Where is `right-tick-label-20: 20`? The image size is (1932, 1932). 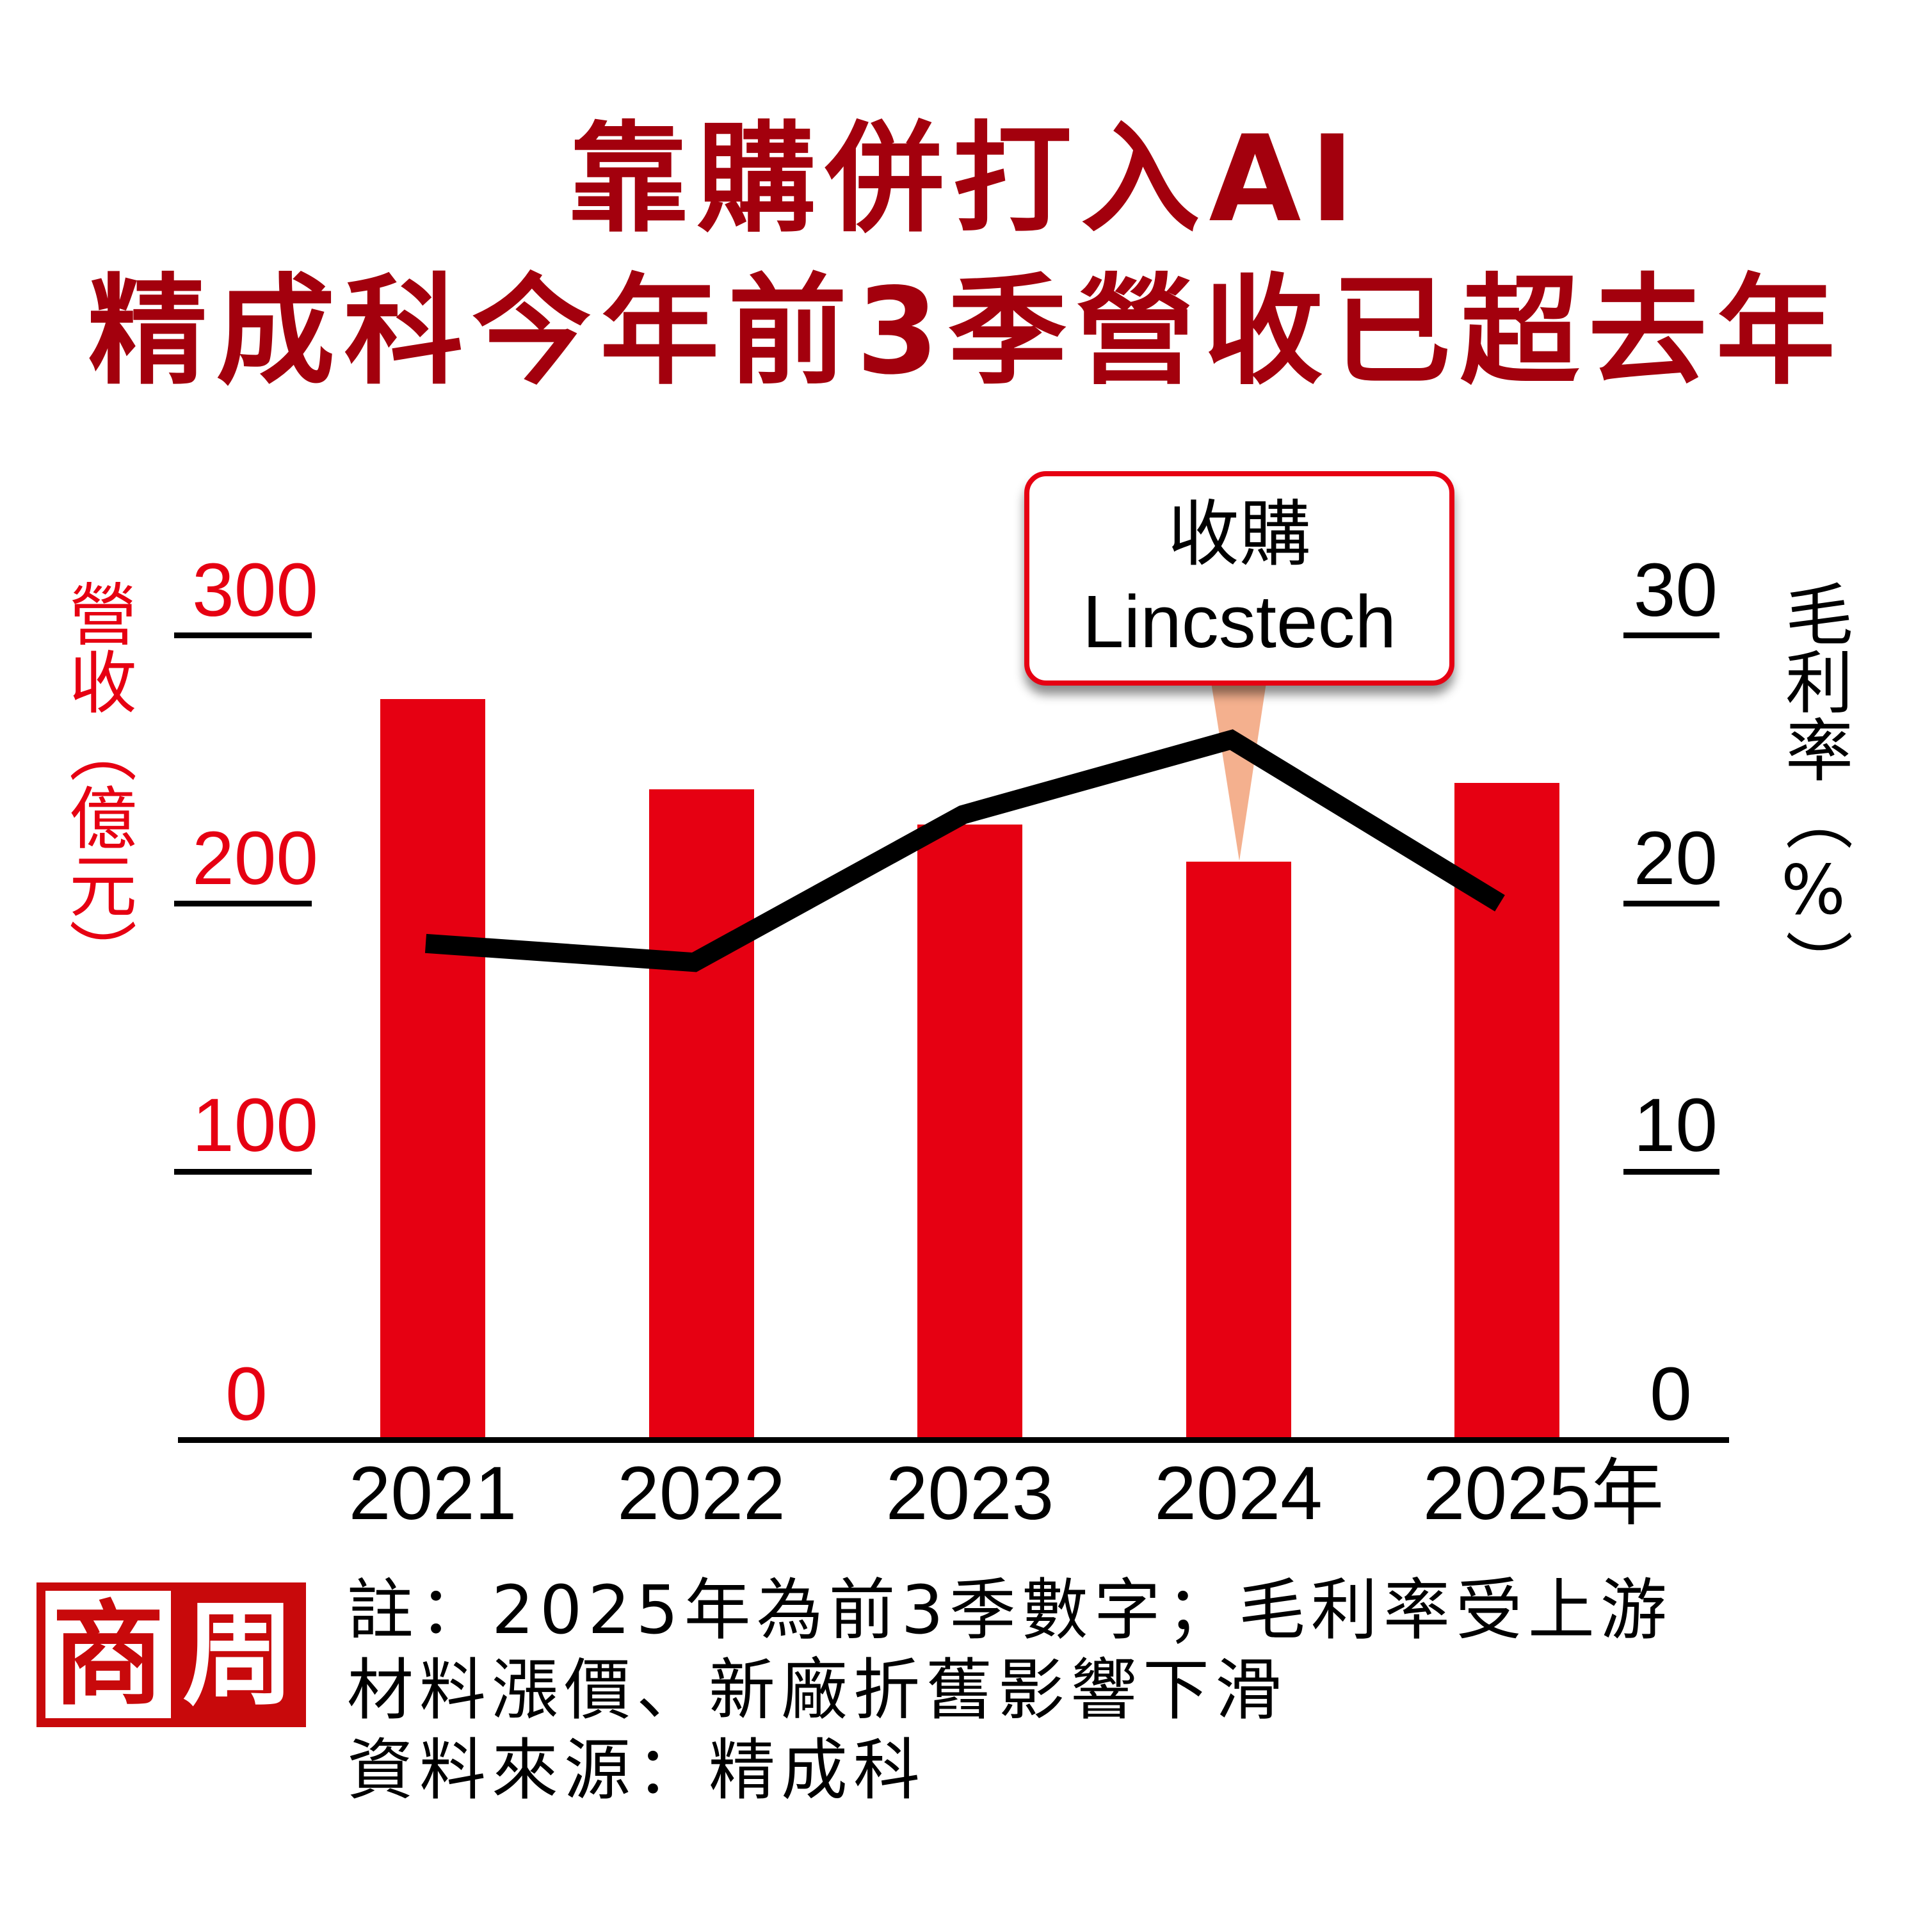
right-tick-label-20: 20 is located at coordinates (1675, 858).